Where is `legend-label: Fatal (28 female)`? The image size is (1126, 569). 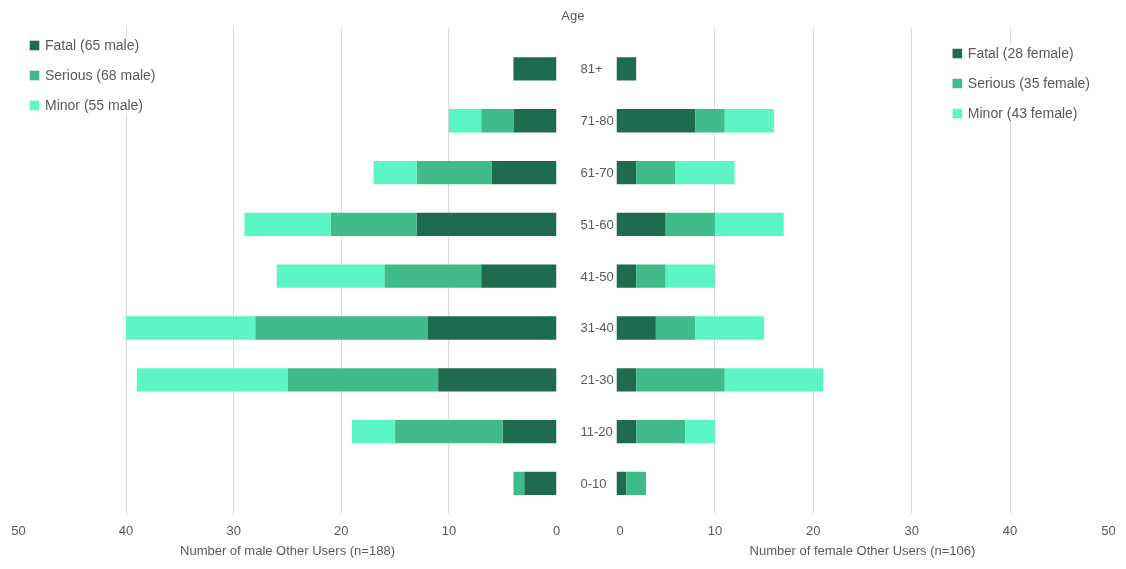
legend-label: Fatal (28 female) is located at coordinates (1020, 53).